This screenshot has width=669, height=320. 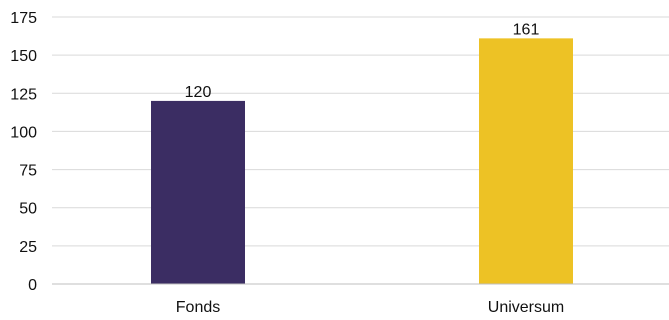 What do you see at coordinates (526, 29) in the screenshot?
I see `data-label-universum: 161` at bounding box center [526, 29].